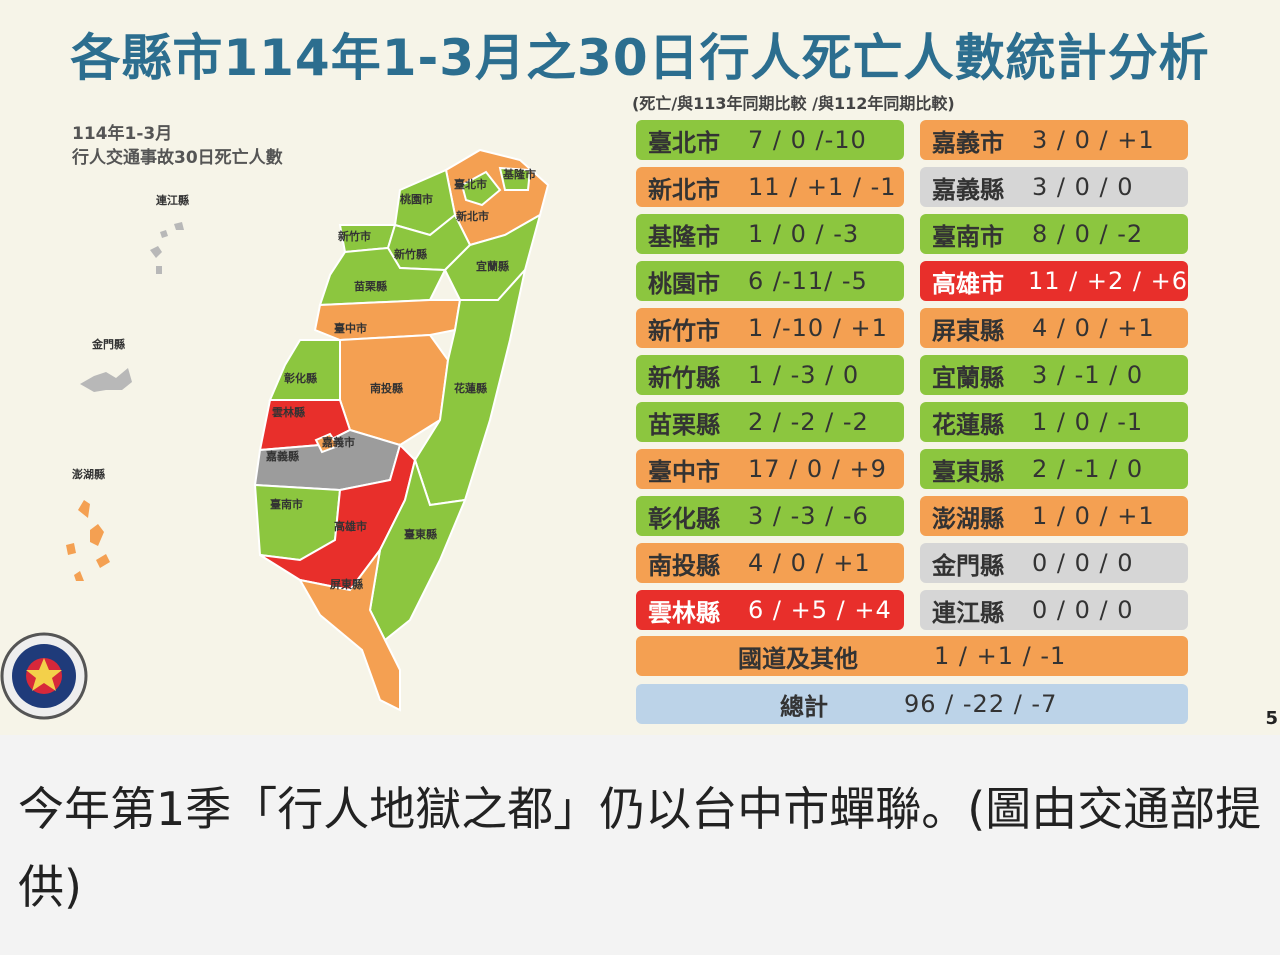 The height and width of the screenshot is (955, 1280). Describe the element at coordinates (798, 658) in the screenshot. I see `row-highway-name: 國道及其他` at that location.